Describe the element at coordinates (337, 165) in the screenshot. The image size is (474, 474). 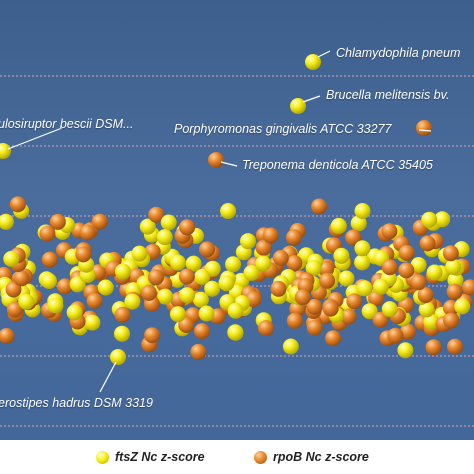
I see `annotation-label: Treponema denticola ATCC 35405` at that location.